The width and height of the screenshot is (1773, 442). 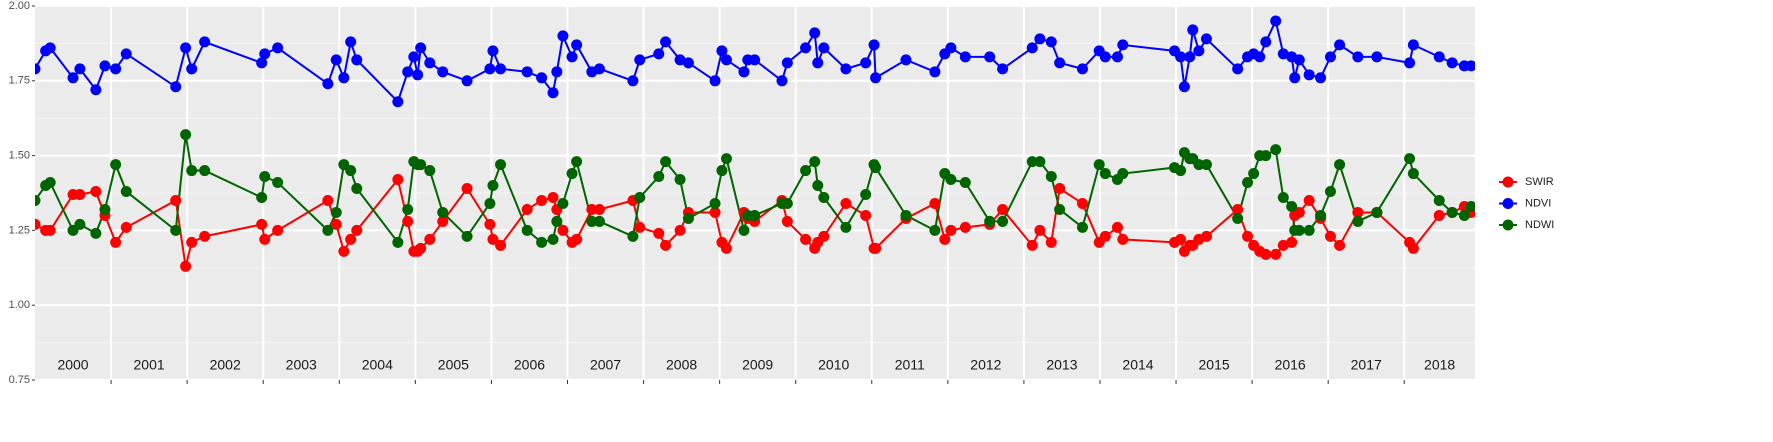 I want to click on year-label: 2010, so click(x=833, y=365).